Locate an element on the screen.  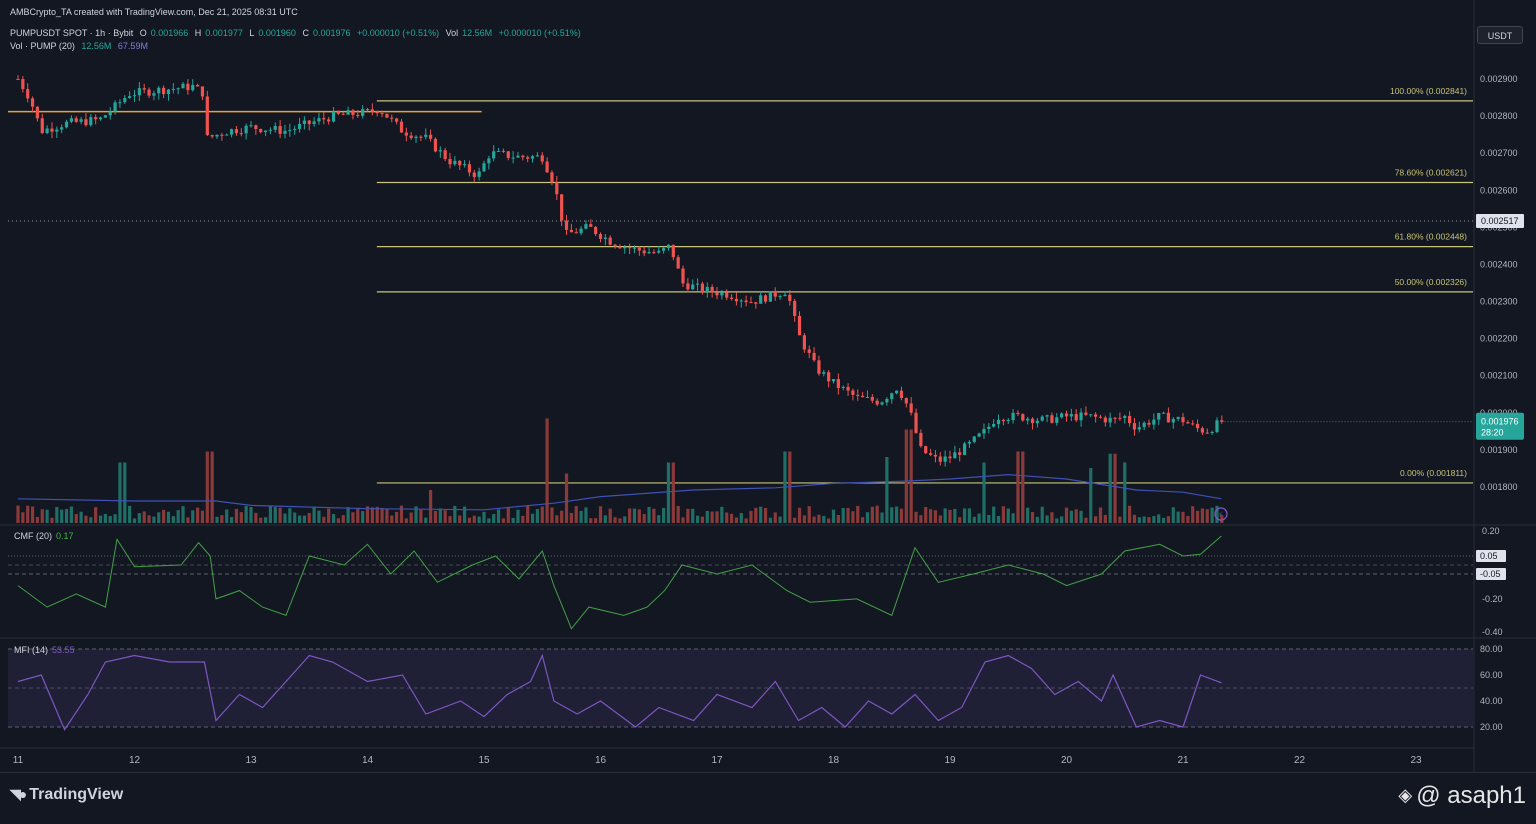
fib-level-label: 78.60% (0.002621) is located at coordinates (1431, 172).